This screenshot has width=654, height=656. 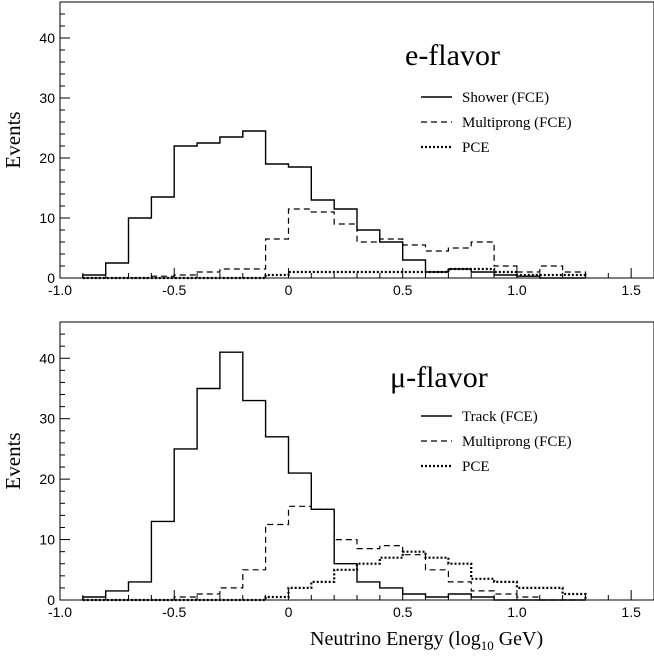 What do you see at coordinates (439, 377) in the screenshot?
I see `panel-title: μ-flavor` at bounding box center [439, 377].